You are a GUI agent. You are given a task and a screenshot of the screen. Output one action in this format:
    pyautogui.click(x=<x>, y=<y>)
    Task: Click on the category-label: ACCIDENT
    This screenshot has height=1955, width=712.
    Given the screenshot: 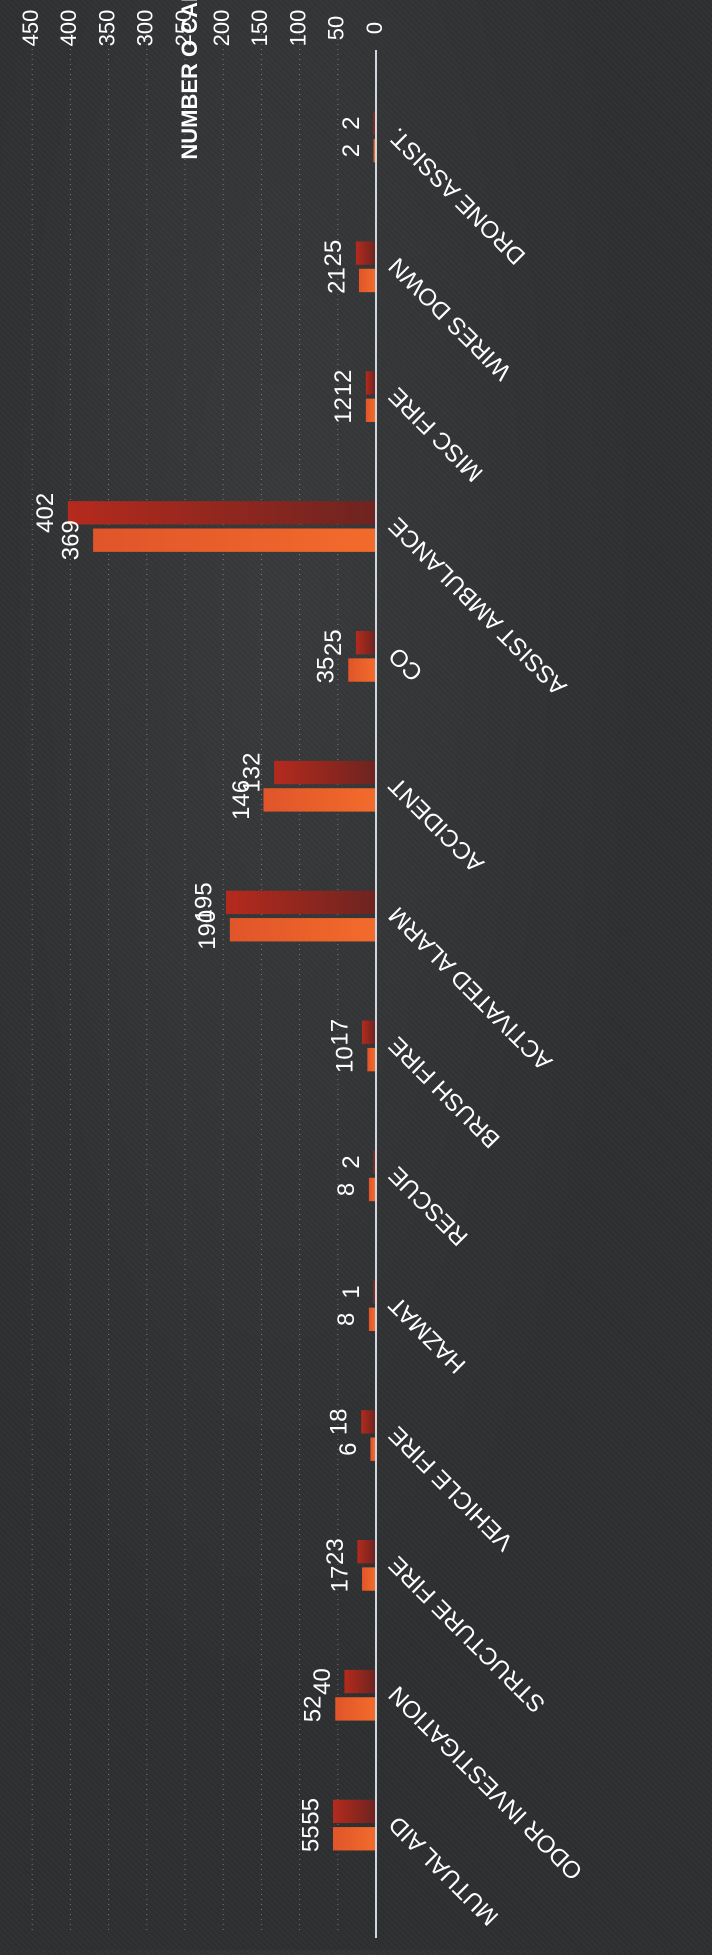 What is the action you would take?
    pyautogui.click(x=436, y=824)
    